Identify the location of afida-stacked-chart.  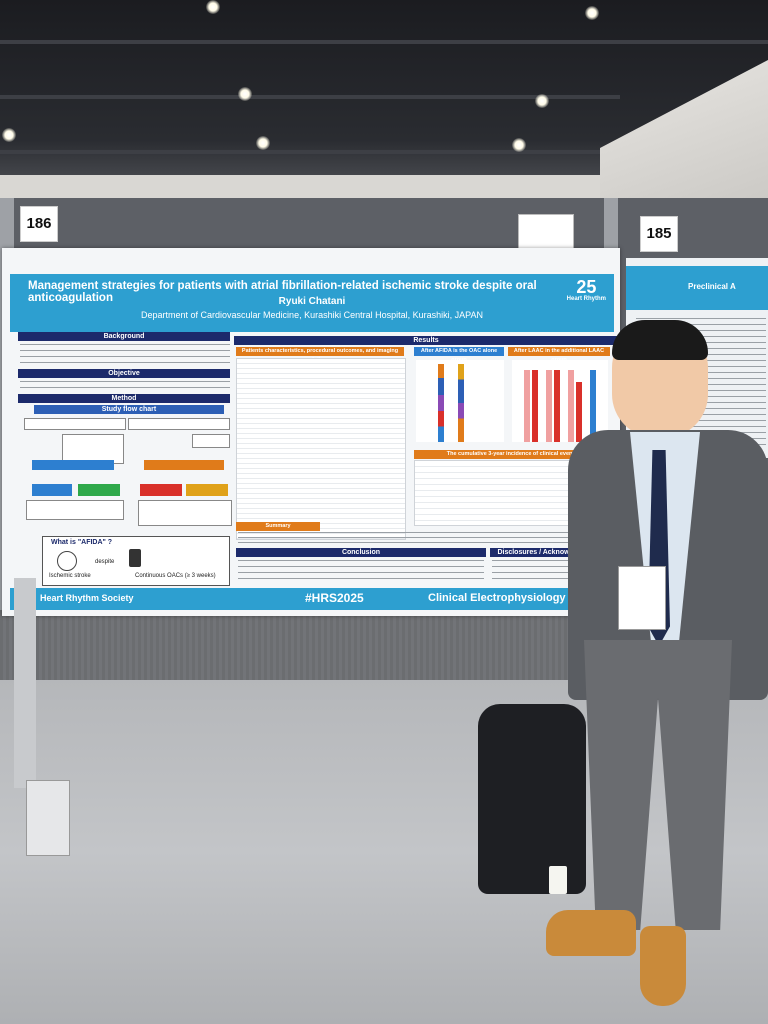
(460, 401).